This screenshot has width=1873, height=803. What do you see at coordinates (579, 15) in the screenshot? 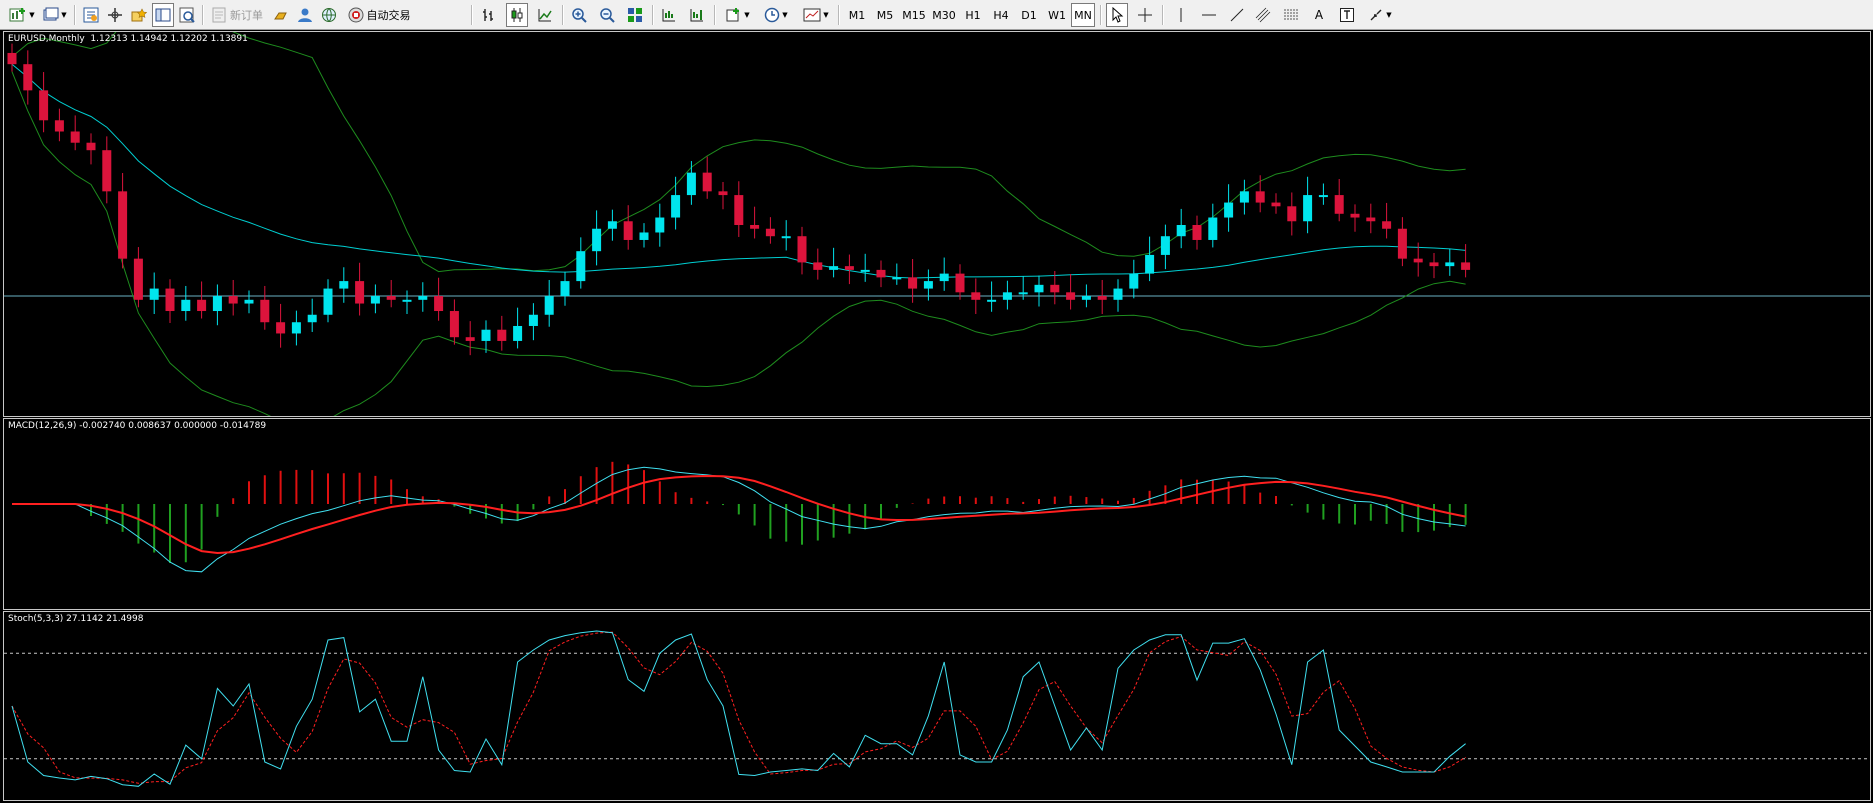
I see `zoom-in-button` at bounding box center [579, 15].